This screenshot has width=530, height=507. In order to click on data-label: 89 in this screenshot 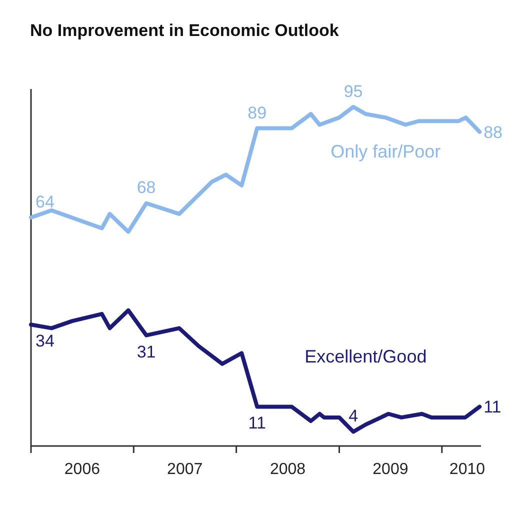, I will do `click(257, 112)`.